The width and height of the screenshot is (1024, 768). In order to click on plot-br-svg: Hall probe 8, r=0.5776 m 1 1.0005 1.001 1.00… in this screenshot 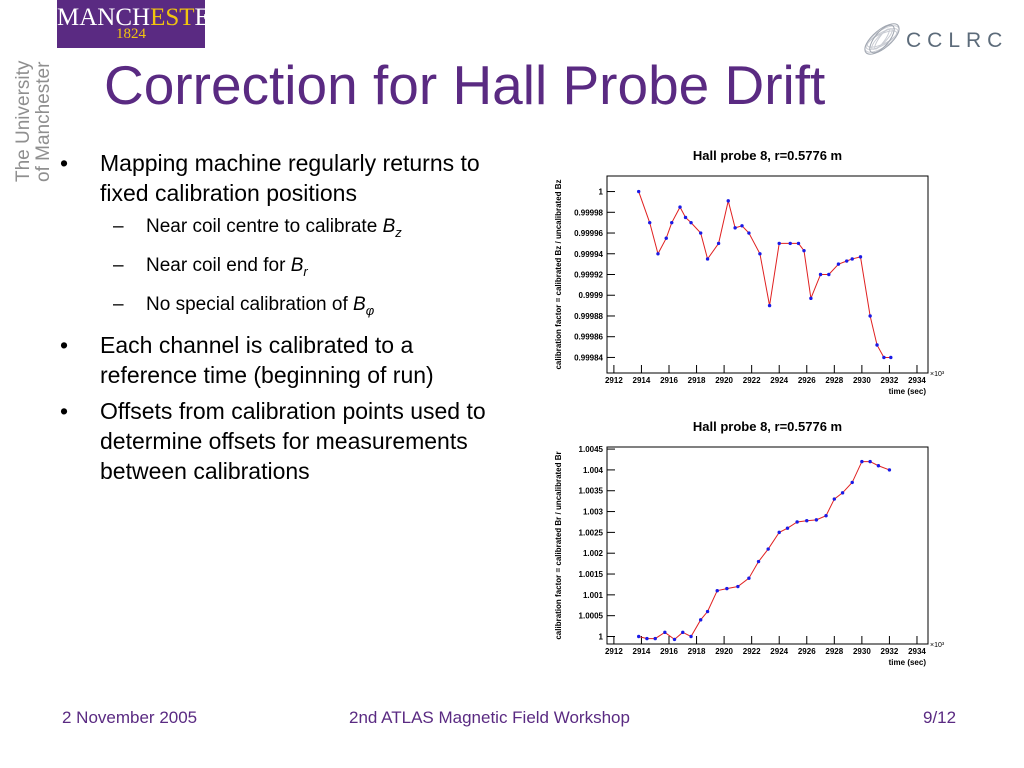, I will do `click(749, 543)`.